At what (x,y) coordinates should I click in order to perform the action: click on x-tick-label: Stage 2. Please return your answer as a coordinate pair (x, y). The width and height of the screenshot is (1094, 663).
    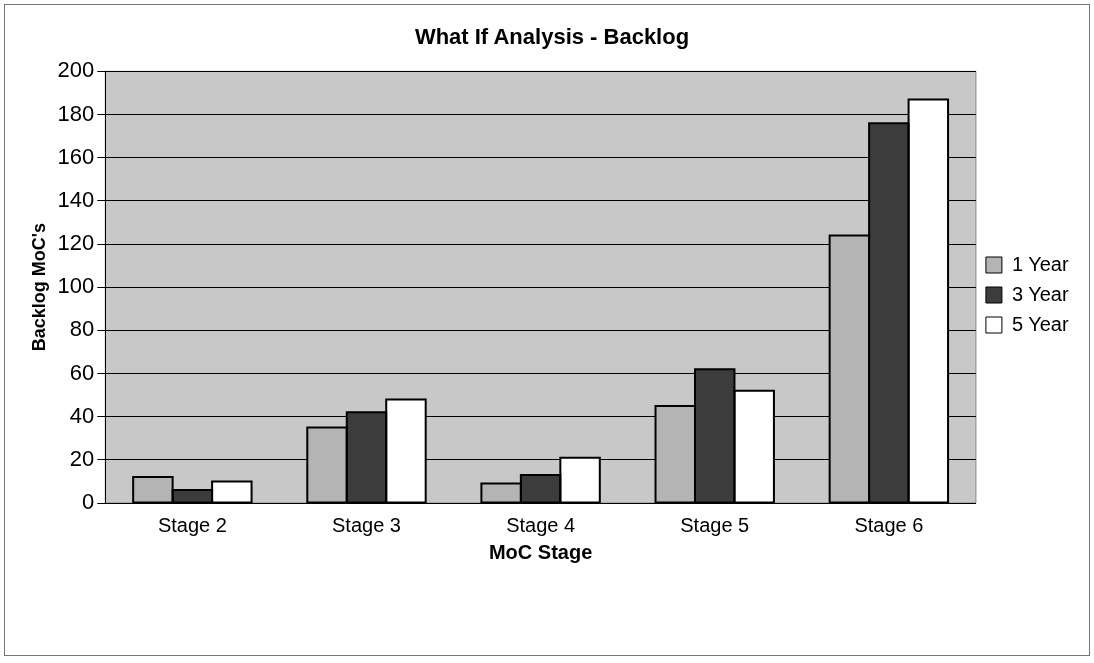
    Looking at the image, I should click on (192, 524).